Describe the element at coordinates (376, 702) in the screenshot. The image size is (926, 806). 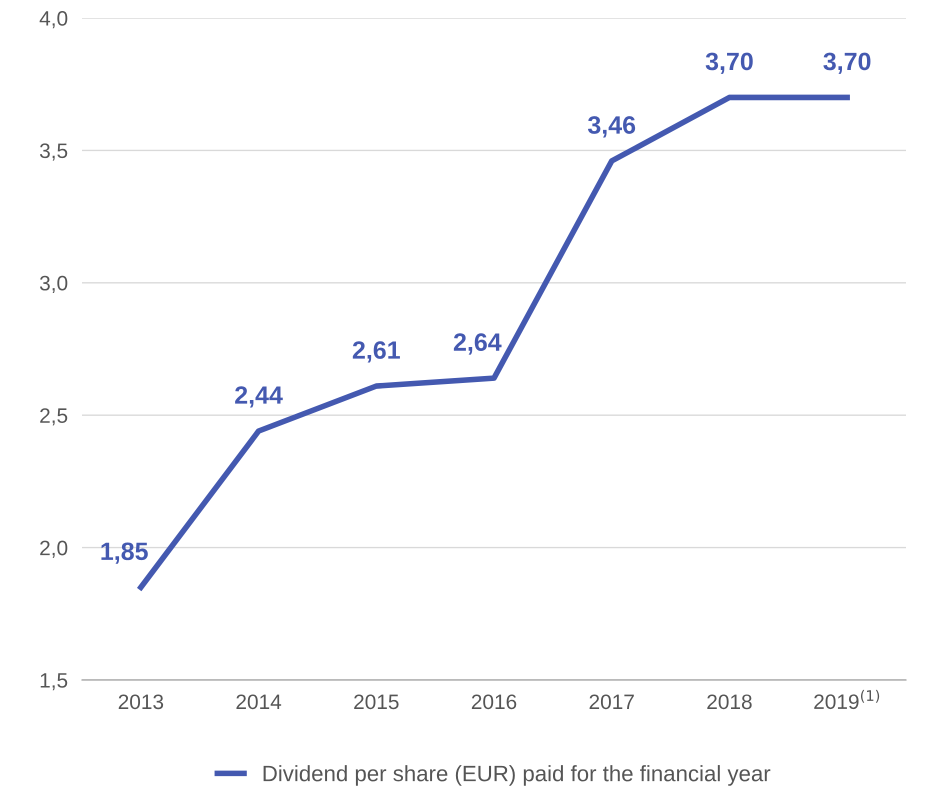
I see `x-tick-label: 2015` at that location.